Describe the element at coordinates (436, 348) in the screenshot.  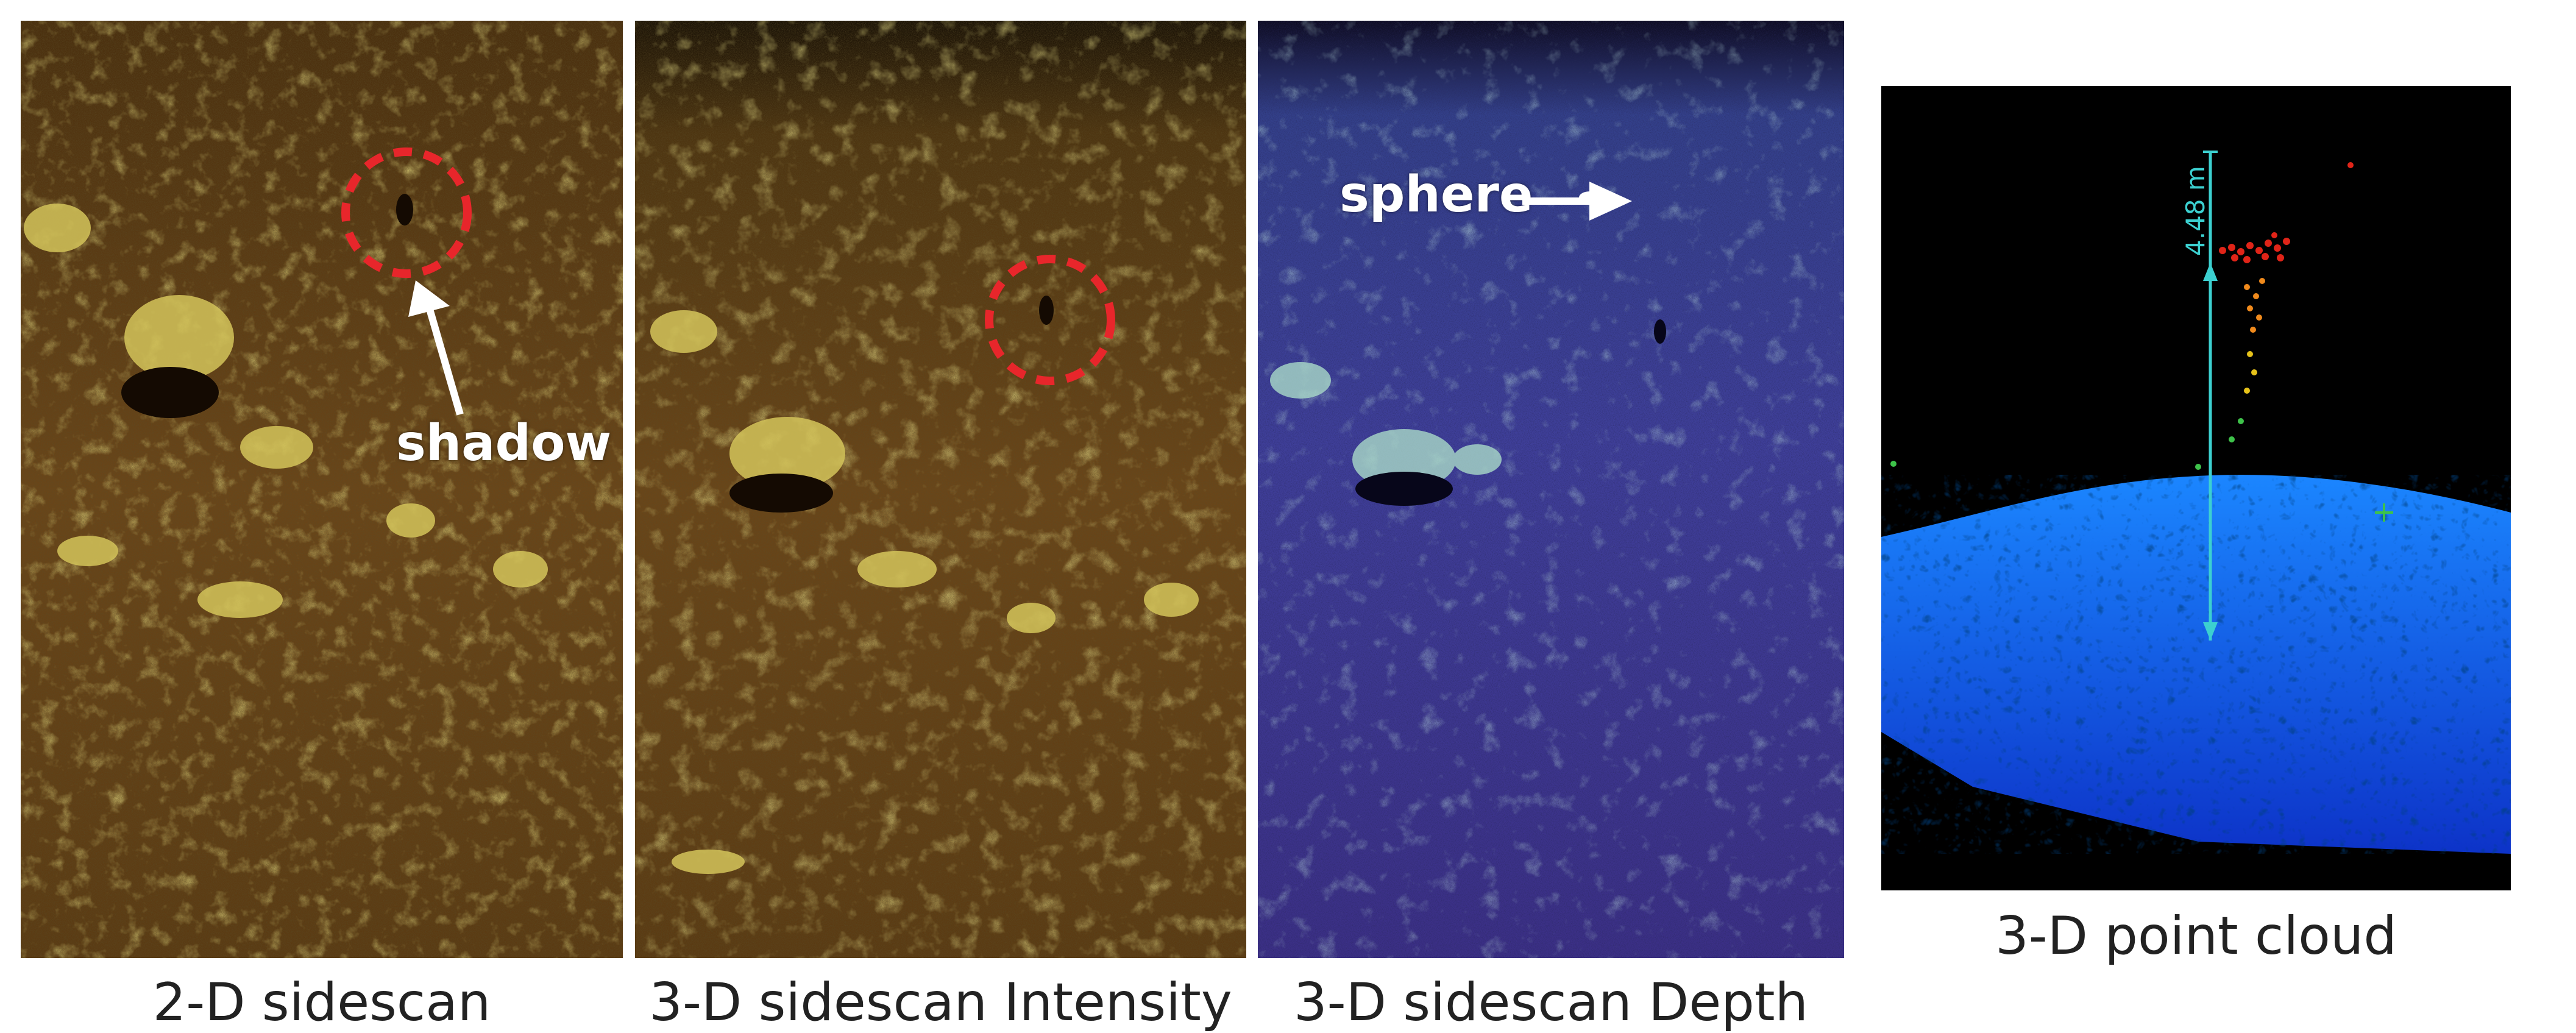
I see `shadow-arrow` at that location.